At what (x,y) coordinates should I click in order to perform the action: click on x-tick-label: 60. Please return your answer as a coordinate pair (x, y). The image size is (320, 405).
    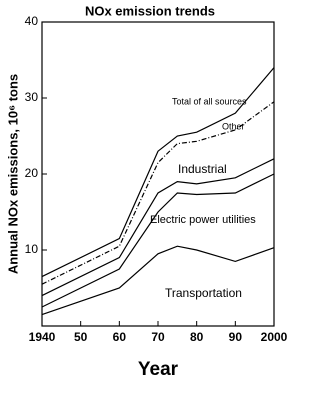
    Looking at the image, I should click on (120, 337).